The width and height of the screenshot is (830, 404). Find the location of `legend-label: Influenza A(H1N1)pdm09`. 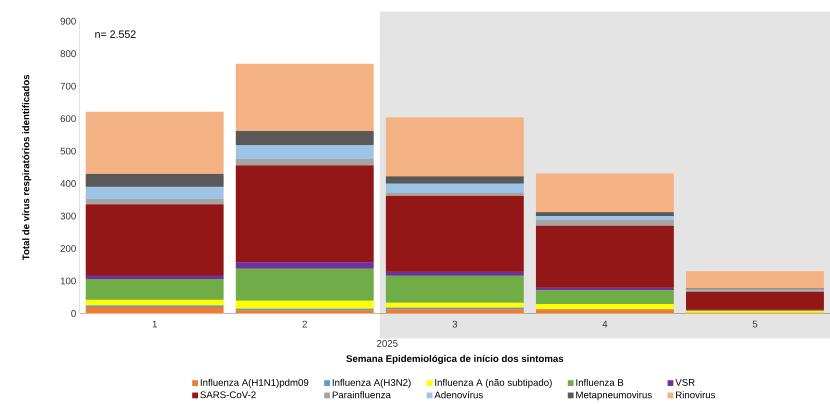

legend-label: Influenza A(H1N1)pdm09 is located at coordinates (254, 383).